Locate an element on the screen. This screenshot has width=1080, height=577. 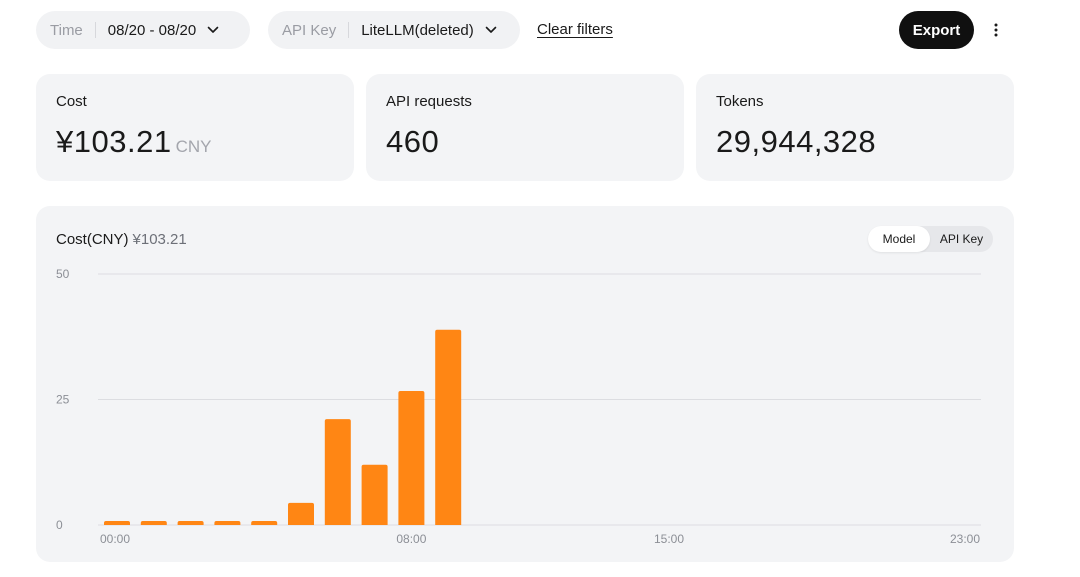
cost-value: ¥103.21 is located at coordinates (114, 141).